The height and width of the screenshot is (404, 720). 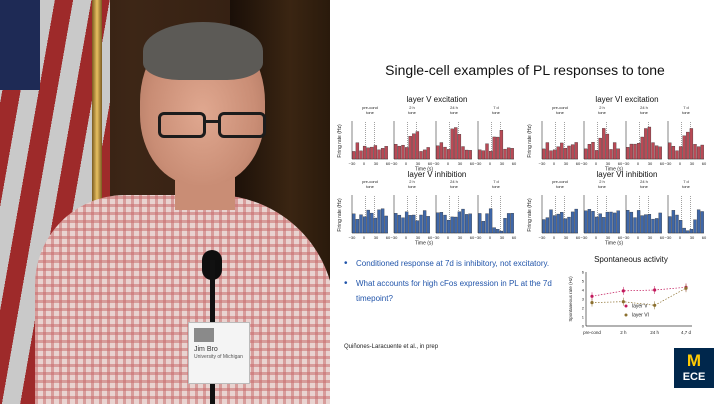 I want to click on y-tick-label: 5, so click(x=583, y=281).